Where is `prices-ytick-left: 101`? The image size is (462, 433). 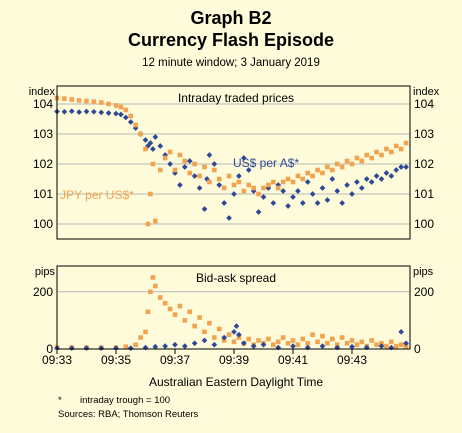
prices-ytick-left: 101 is located at coordinates (43, 194).